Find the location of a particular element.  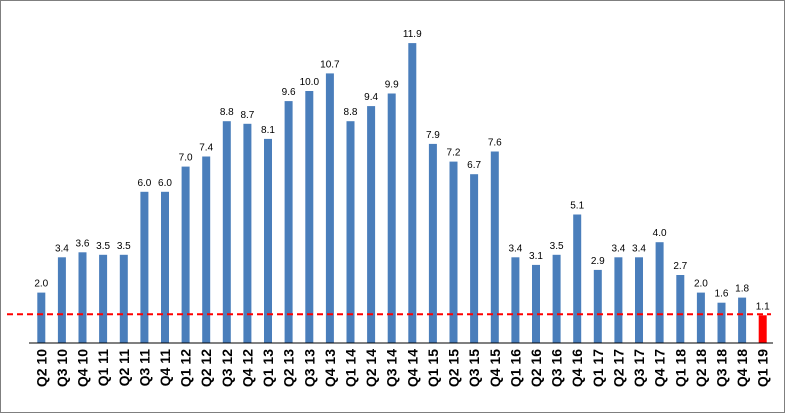

x-tick-label: Q4 13 is located at coordinates (330, 368).